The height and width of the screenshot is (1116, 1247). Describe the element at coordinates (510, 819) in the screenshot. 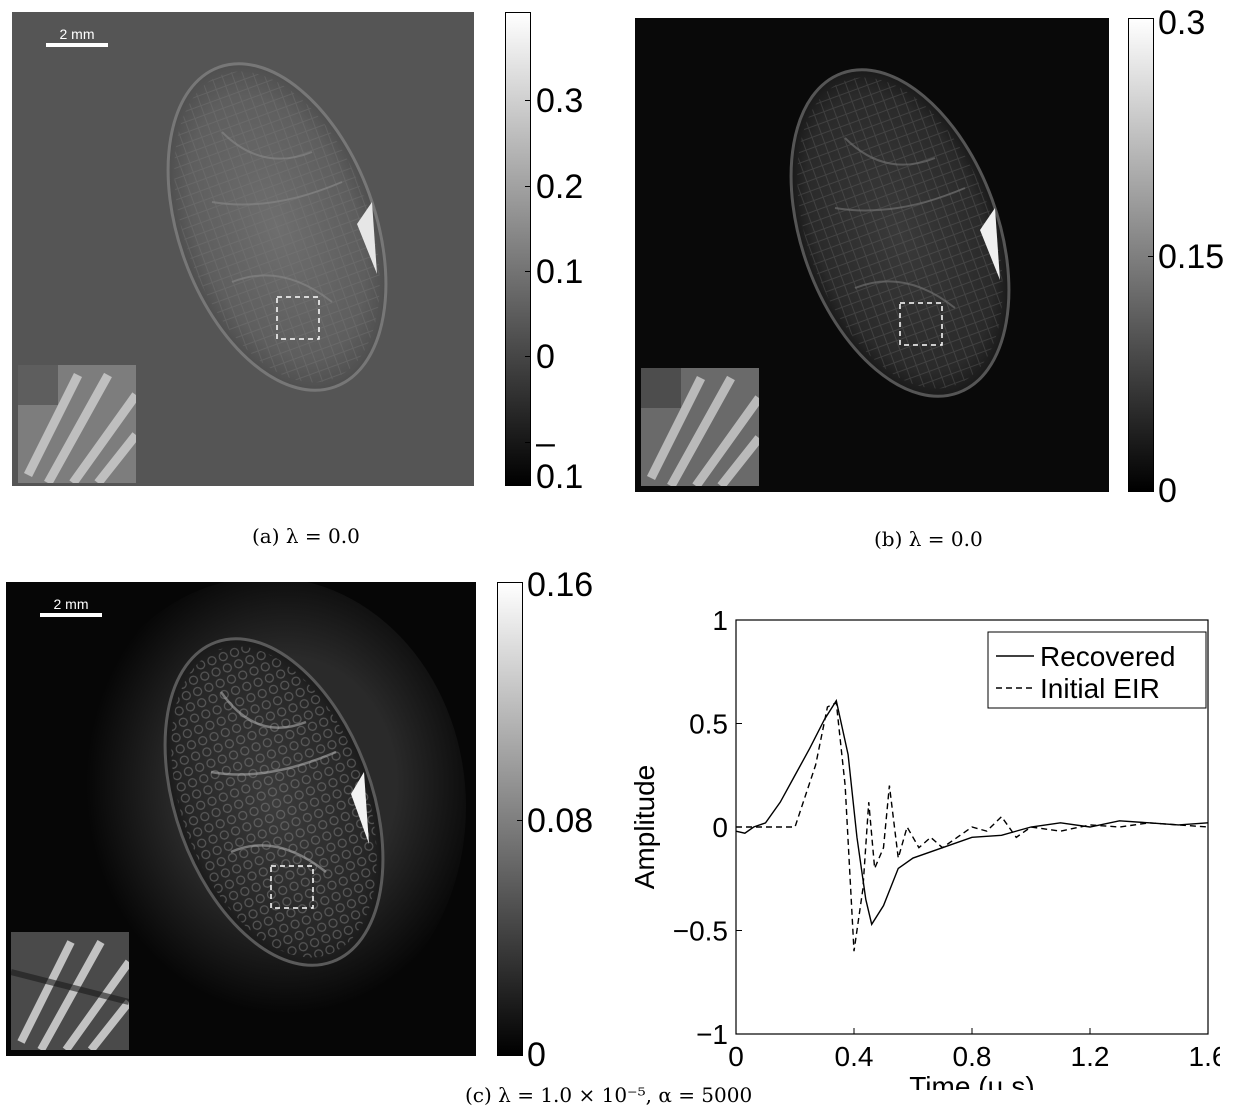

I see `colorbar-c` at that location.